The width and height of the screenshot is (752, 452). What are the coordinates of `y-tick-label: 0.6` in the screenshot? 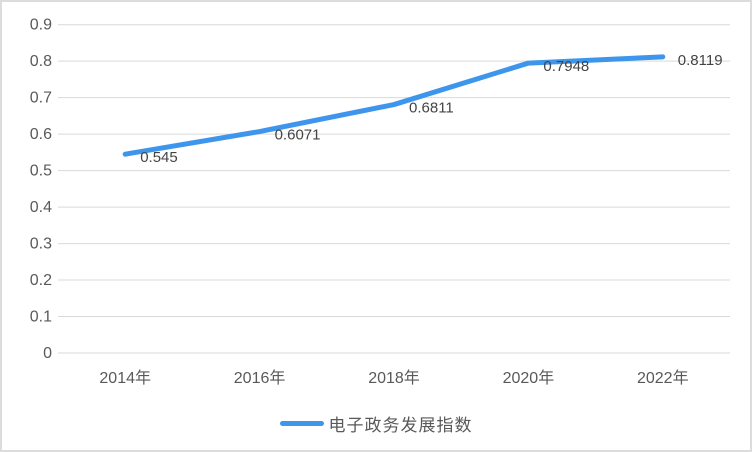 It's located at (41, 134).